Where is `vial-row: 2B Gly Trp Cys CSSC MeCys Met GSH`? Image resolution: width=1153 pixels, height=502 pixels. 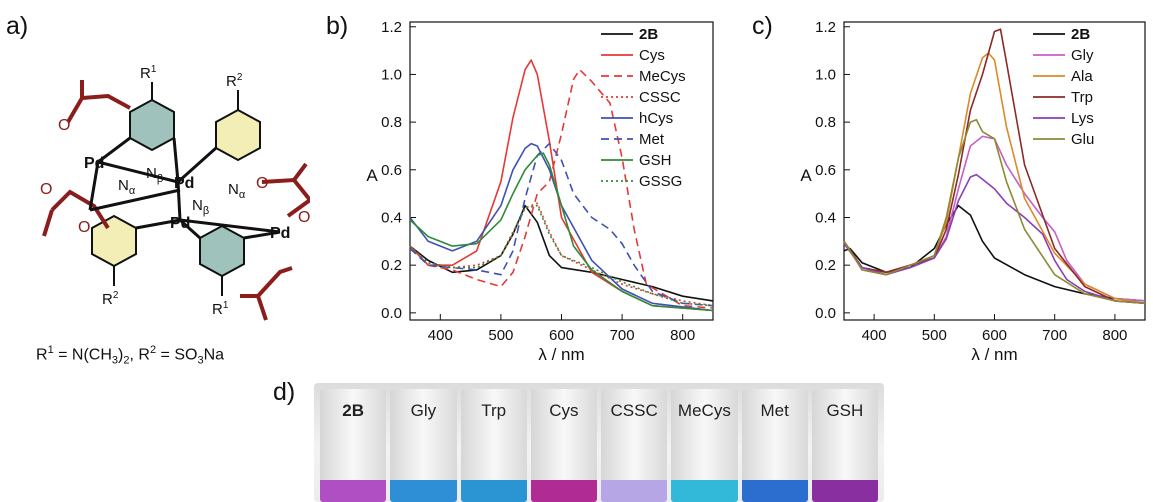
vial-row: 2B Gly Trp Cys CSSC MeCys Met GSH is located at coordinates (599, 445).